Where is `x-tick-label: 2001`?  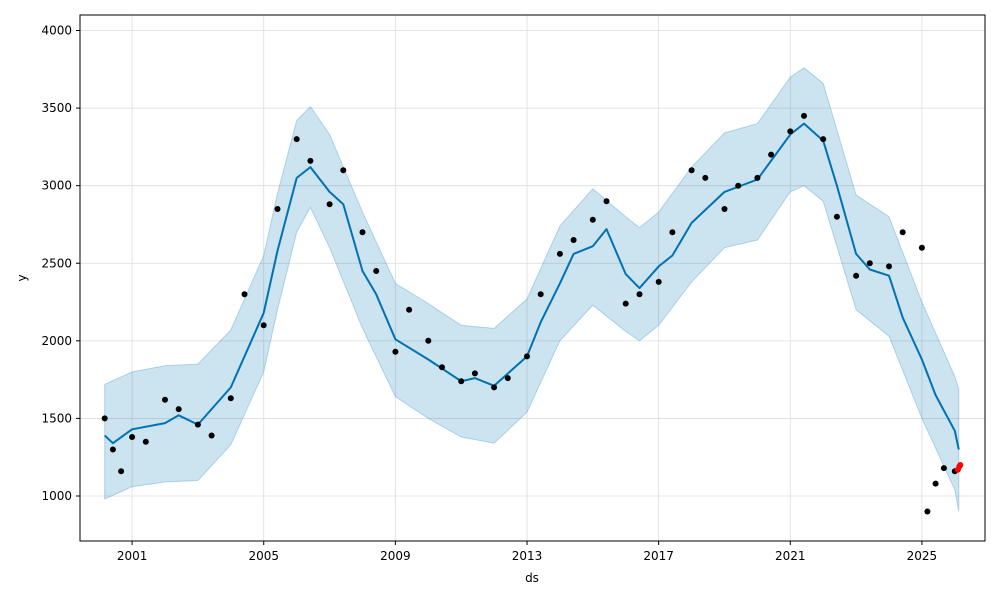 x-tick-label: 2001 is located at coordinates (132, 556).